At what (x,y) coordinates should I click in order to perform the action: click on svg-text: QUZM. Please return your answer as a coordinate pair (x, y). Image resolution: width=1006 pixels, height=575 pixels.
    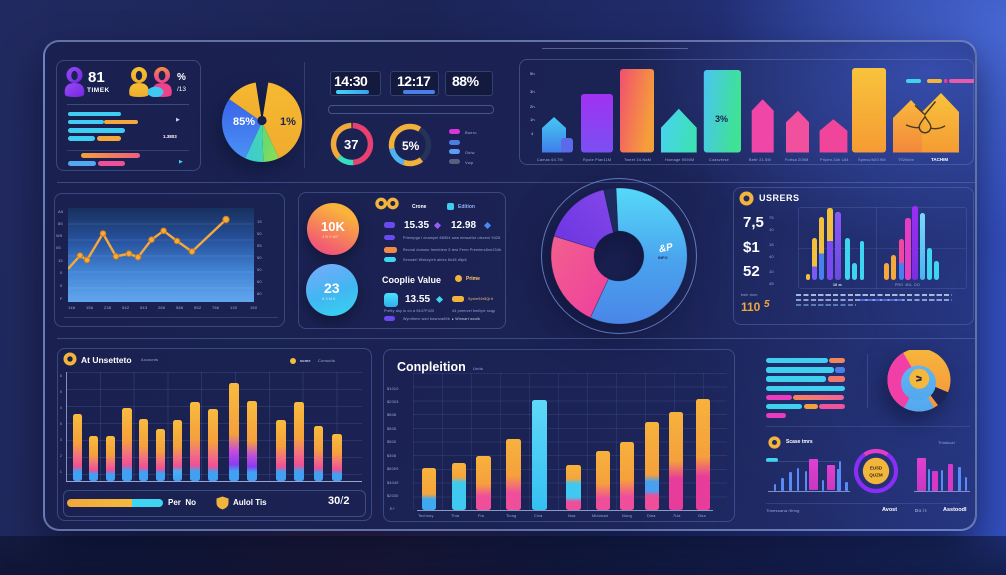
    Looking at the image, I should click on (876, 475).